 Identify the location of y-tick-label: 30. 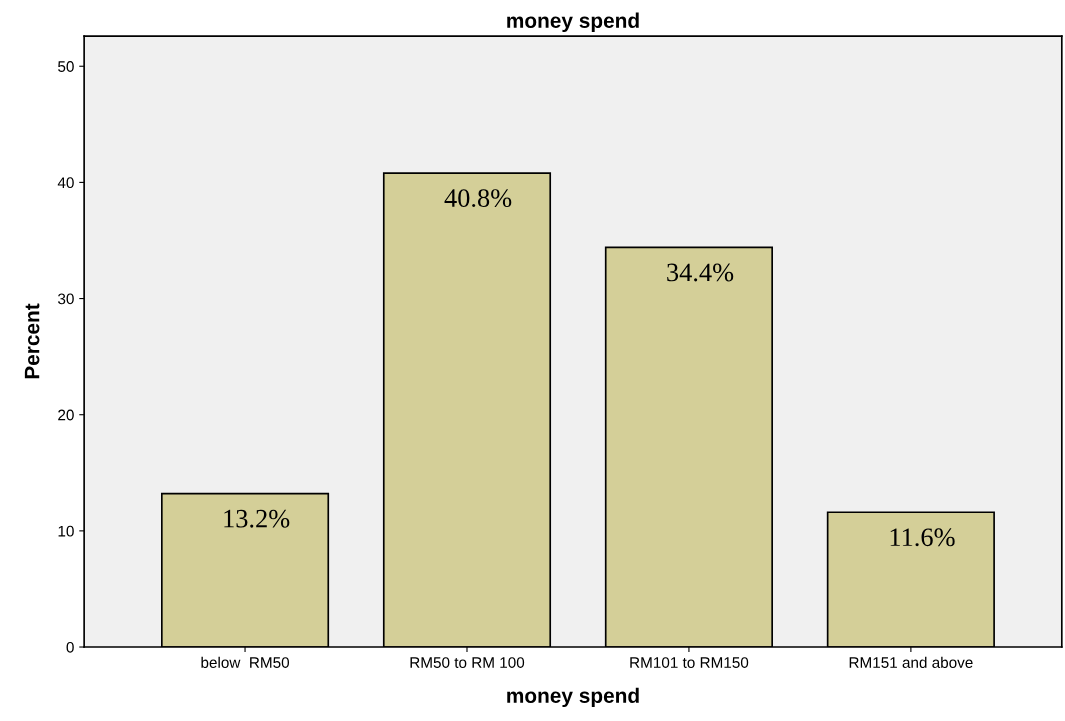
(66, 299).